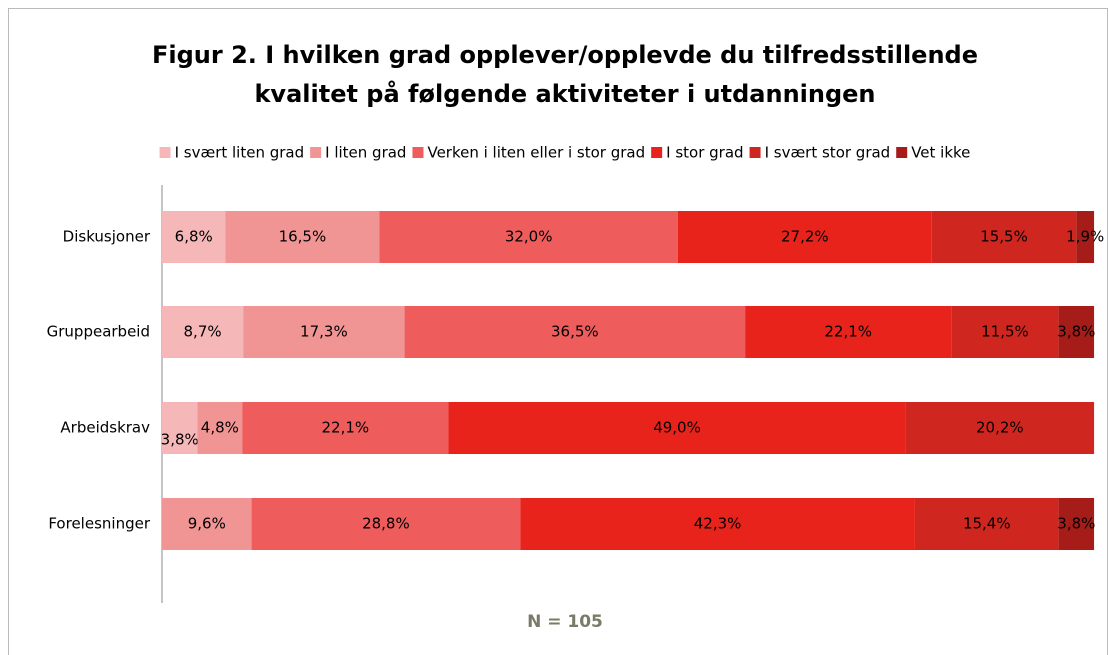  What do you see at coordinates (99, 524) in the screenshot?
I see `category-label: Forelesninger` at bounding box center [99, 524].